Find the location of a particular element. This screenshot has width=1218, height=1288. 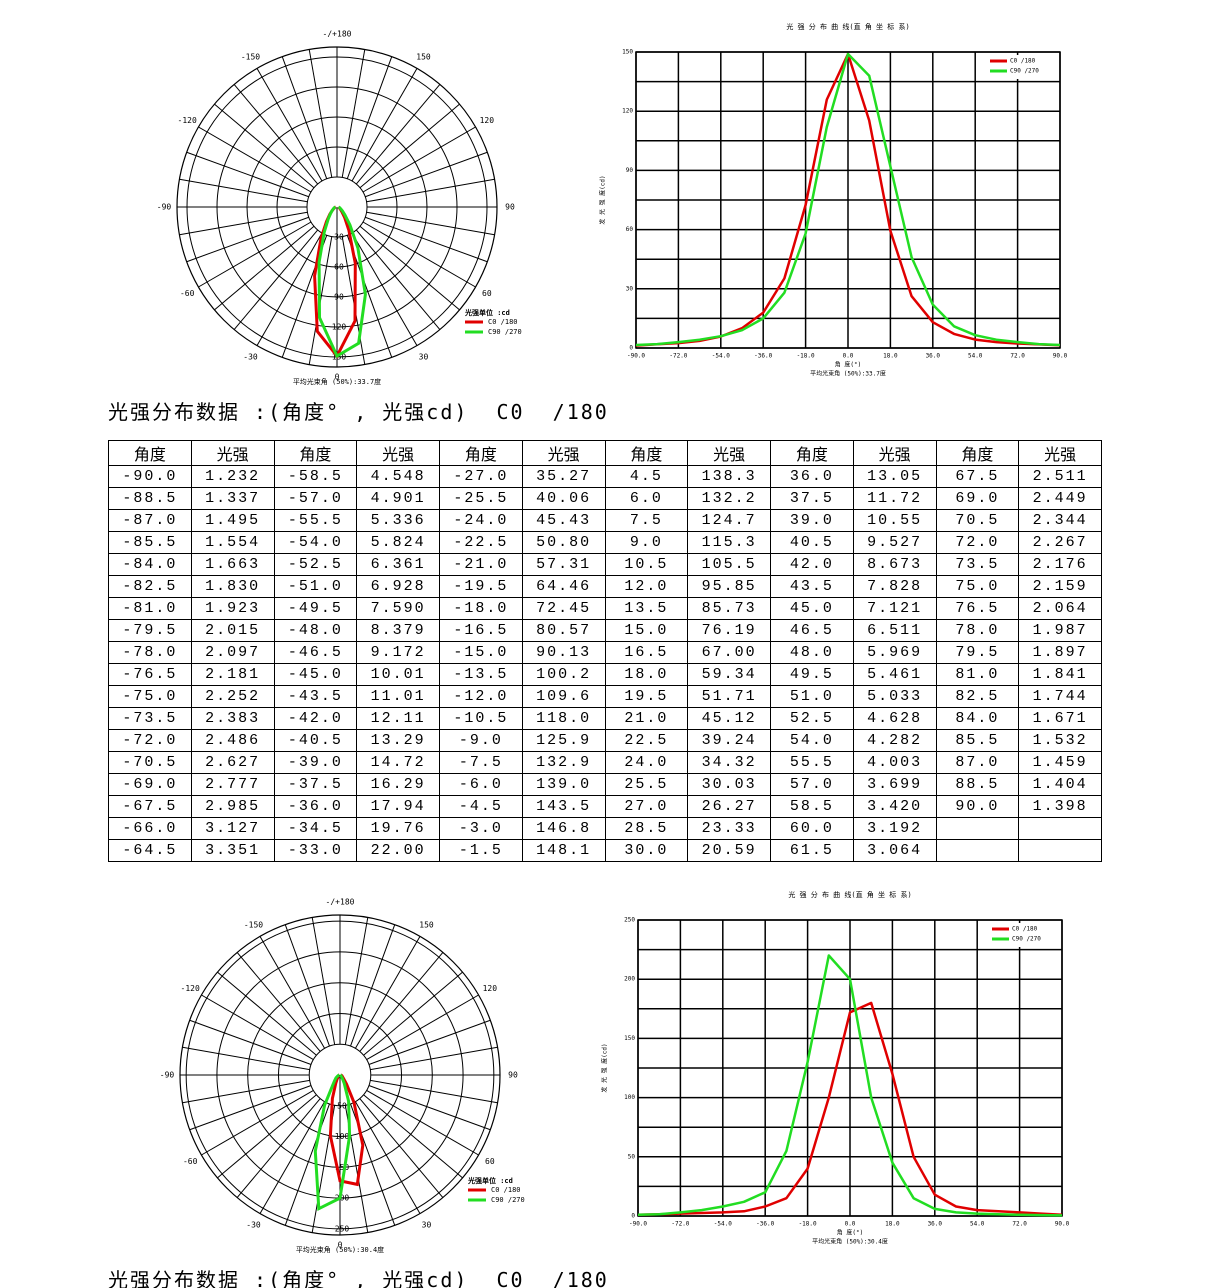

table-cell: 69.0 is located at coordinates (977, 498).